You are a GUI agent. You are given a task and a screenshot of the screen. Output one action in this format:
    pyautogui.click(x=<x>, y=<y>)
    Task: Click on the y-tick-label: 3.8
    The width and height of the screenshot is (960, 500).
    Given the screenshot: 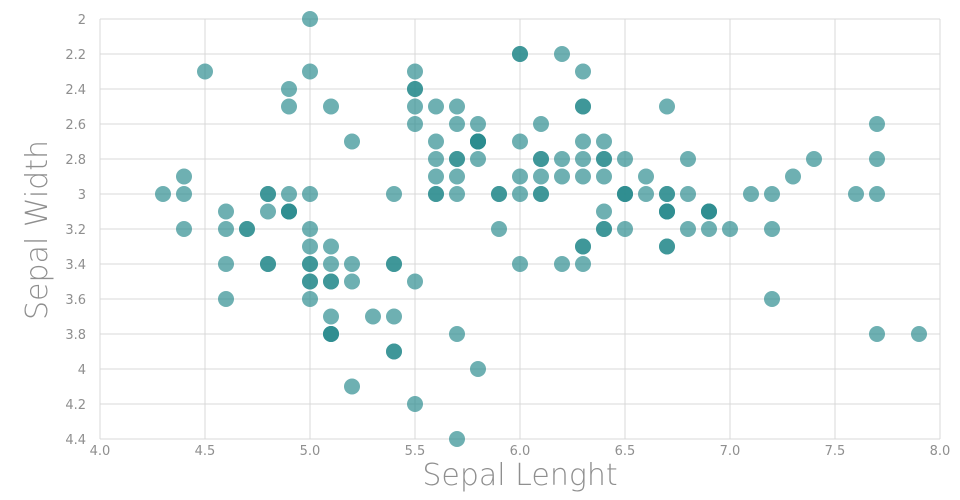 What is the action you would take?
    pyautogui.click(x=75, y=335)
    